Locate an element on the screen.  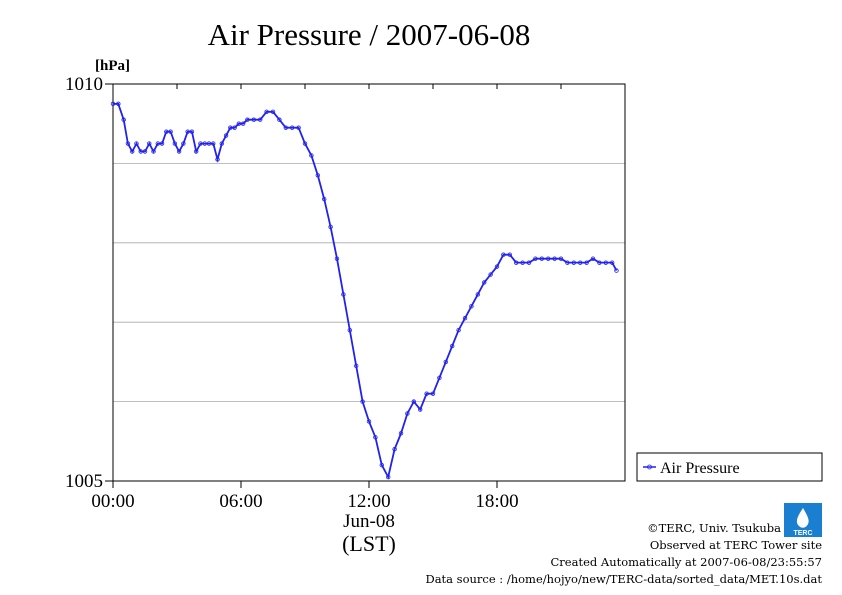
footer-copyright: ©TERC, Univ. Tsukuba is located at coordinates (714, 528).